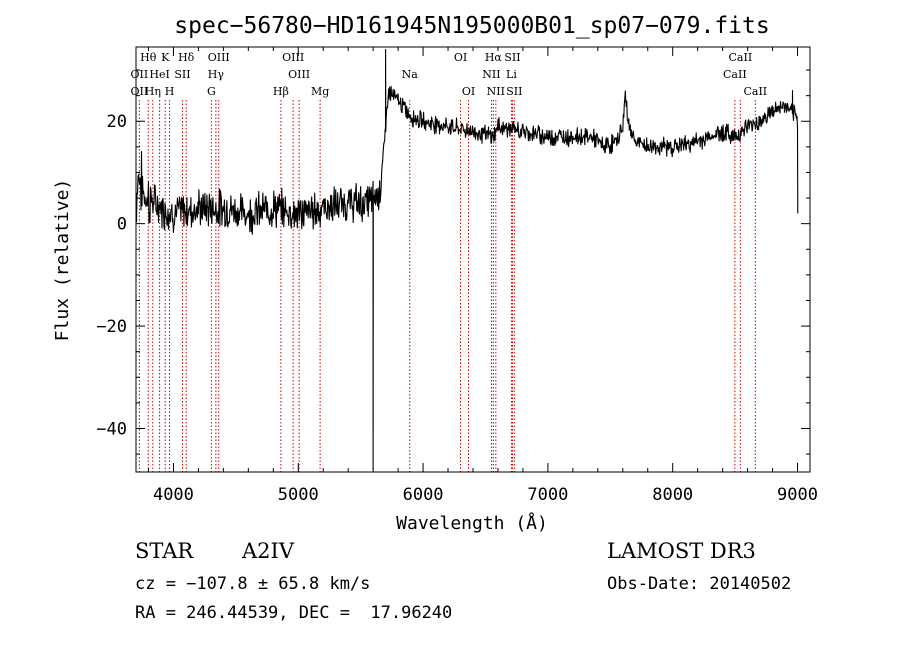 This screenshot has height=649, width=900. Describe the element at coordinates (681, 551) in the screenshot. I see `survey-name: LAMOST DR3` at that location.